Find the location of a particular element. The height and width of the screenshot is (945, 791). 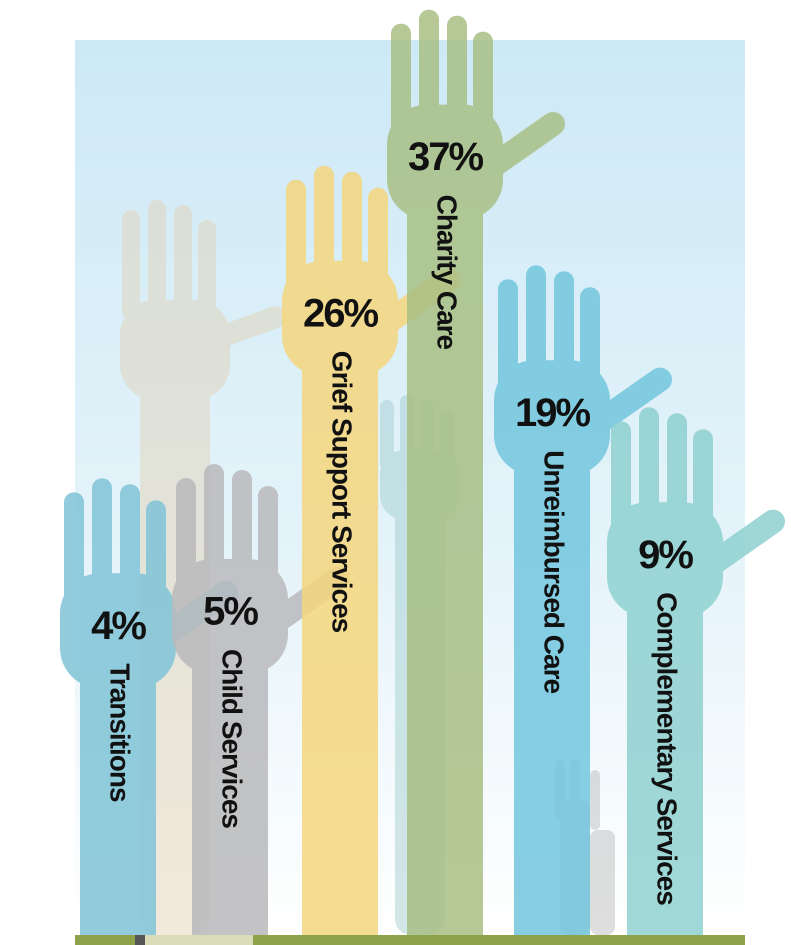

ground-marker is located at coordinates (140, 940).